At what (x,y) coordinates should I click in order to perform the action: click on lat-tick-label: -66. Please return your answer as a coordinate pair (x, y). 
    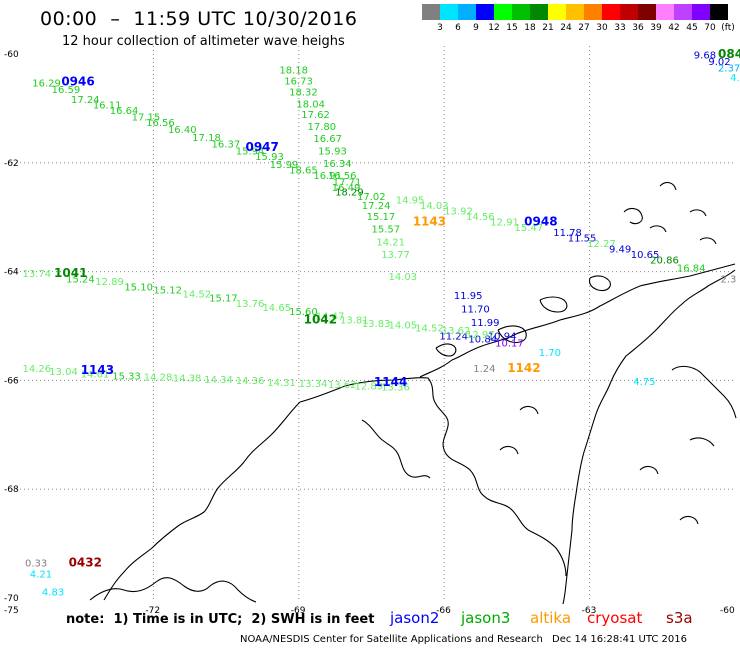
    Looking at the image, I should click on (11, 381).